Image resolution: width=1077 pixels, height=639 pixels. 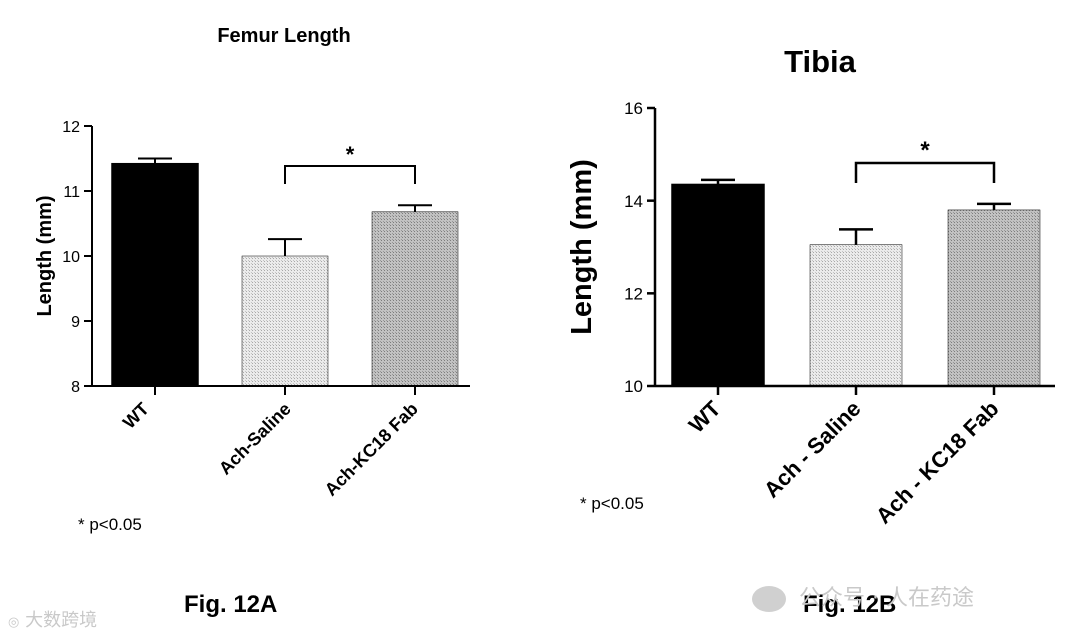 I want to click on watermark-right: 公众号 · 人在药途, so click(x=863, y=596).